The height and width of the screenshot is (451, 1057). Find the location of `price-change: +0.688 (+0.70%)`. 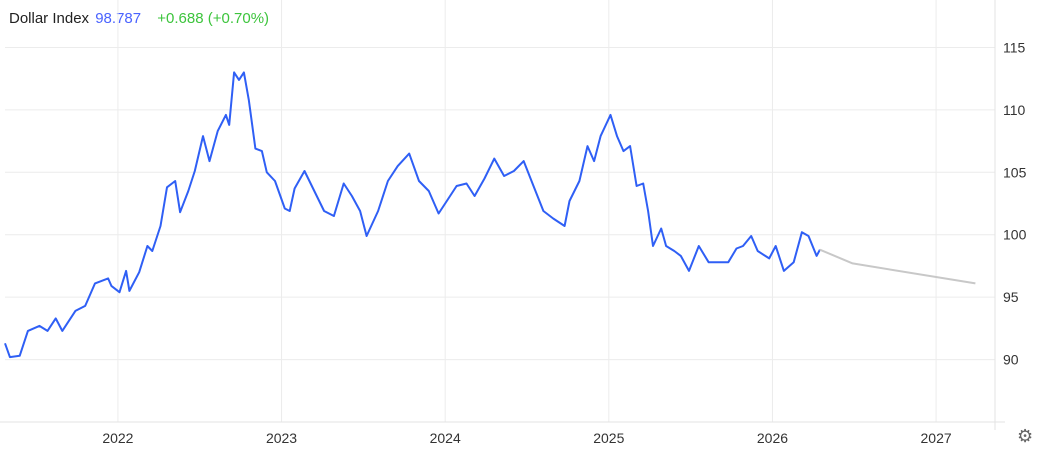

price-change: +0.688 (+0.70%) is located at coordinates (213, 18).